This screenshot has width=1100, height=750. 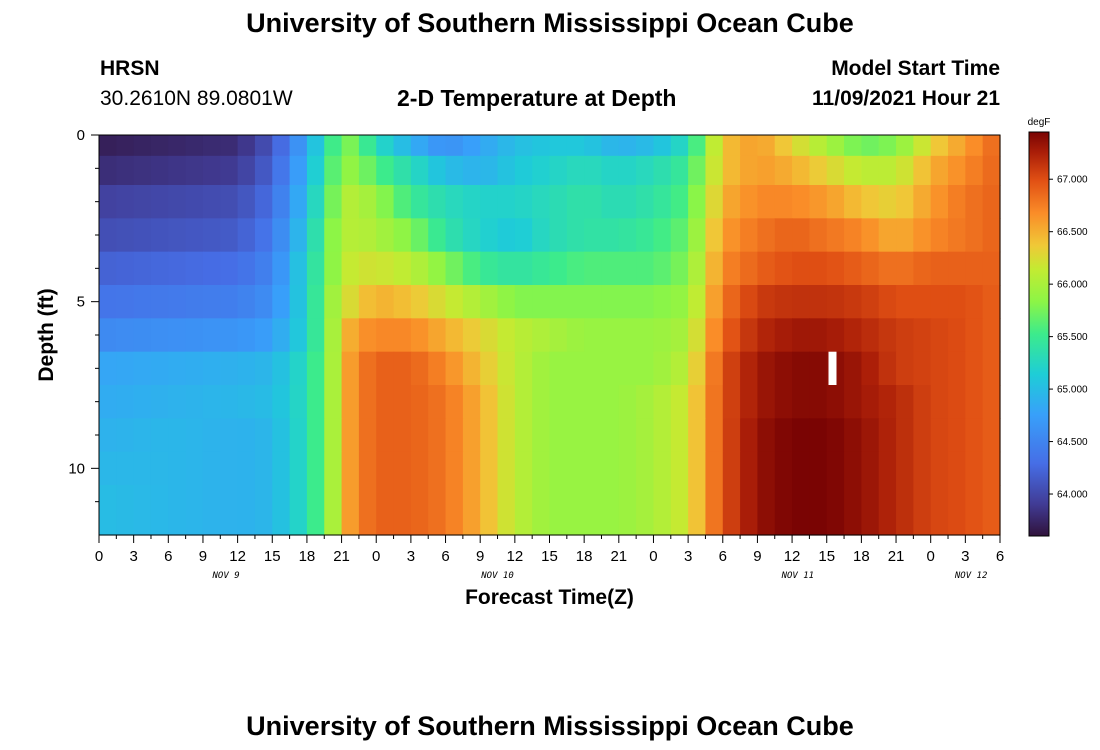 What do you see at coordinates (497, 576) in the screenshot?
I see `x-date-label: NOV 10` at bounding box center [497, 576].